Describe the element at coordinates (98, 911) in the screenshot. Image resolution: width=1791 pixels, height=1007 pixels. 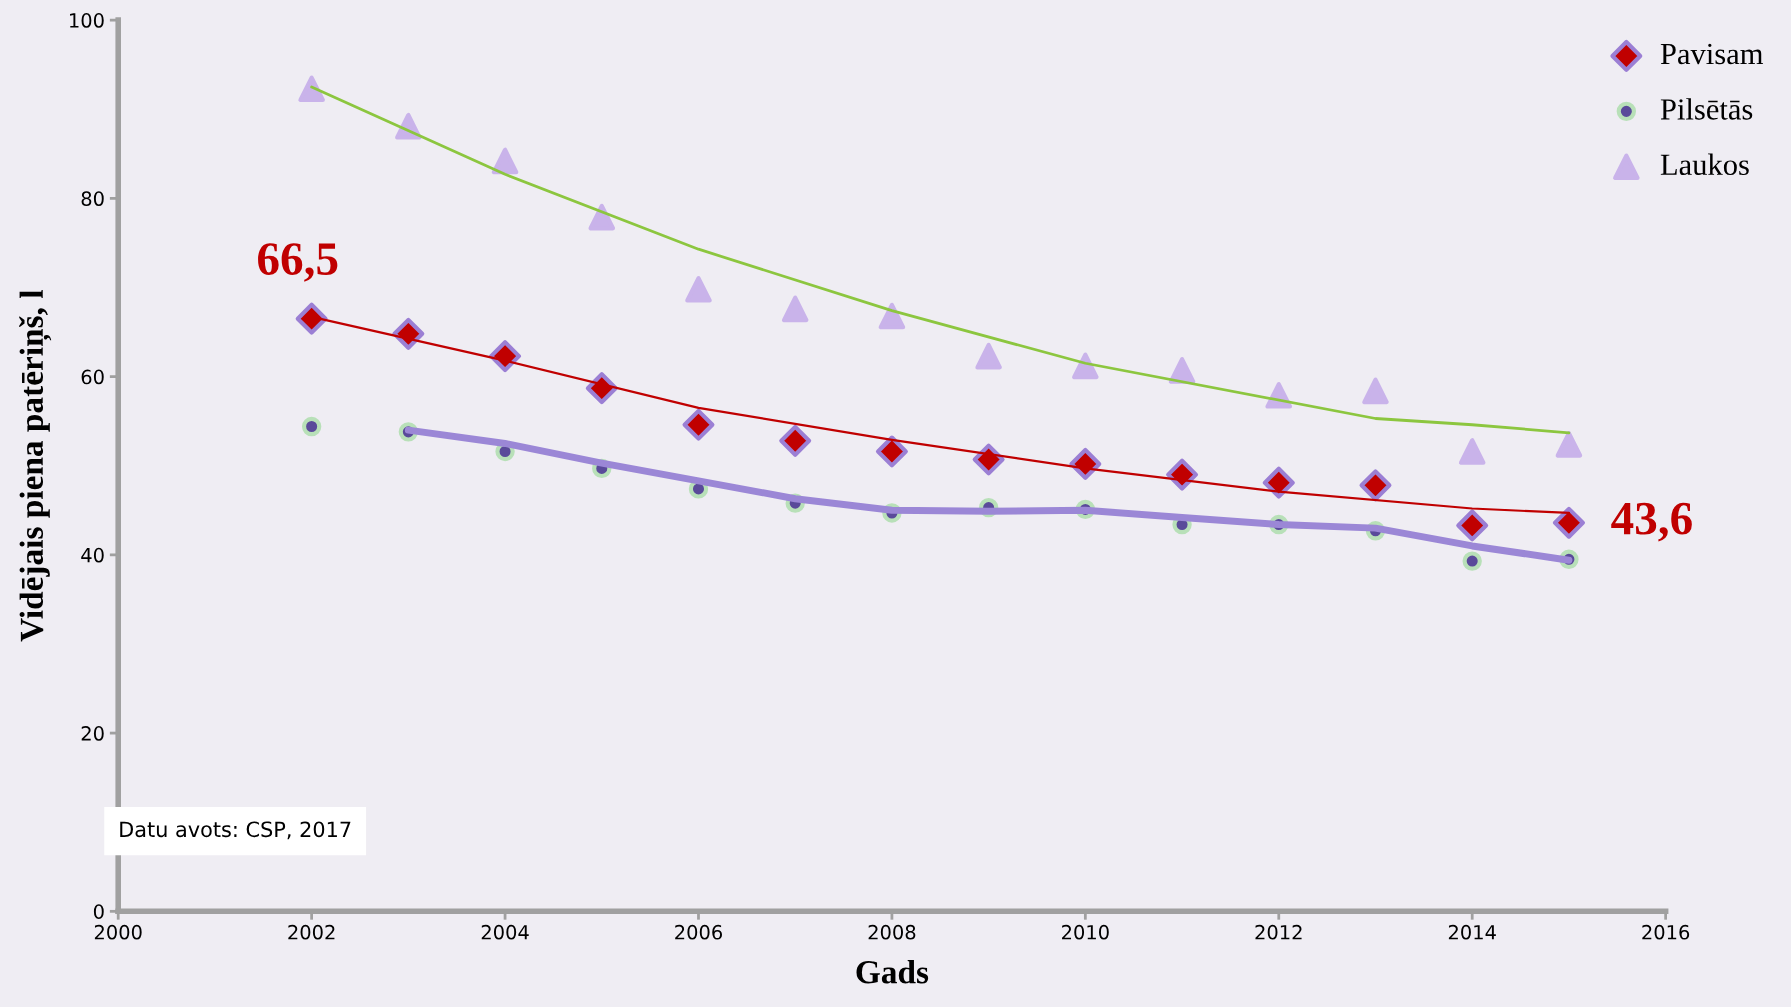
I see `y-tick-label: 0` at that location.